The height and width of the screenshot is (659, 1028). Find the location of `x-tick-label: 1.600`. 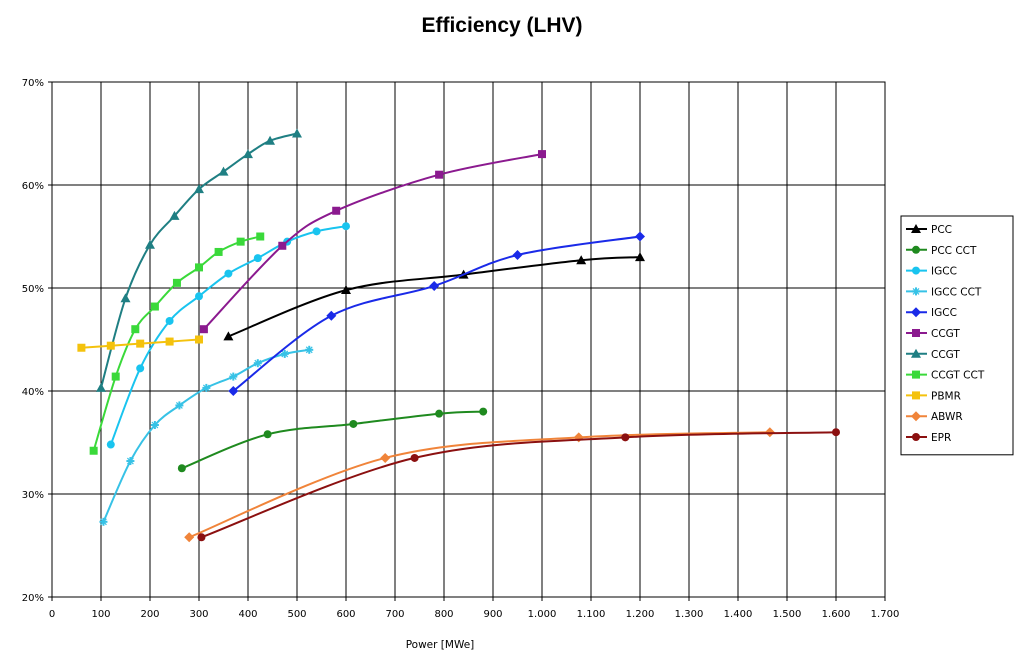

x-tick-label: 1.600 is located at coordinates (836, 614).